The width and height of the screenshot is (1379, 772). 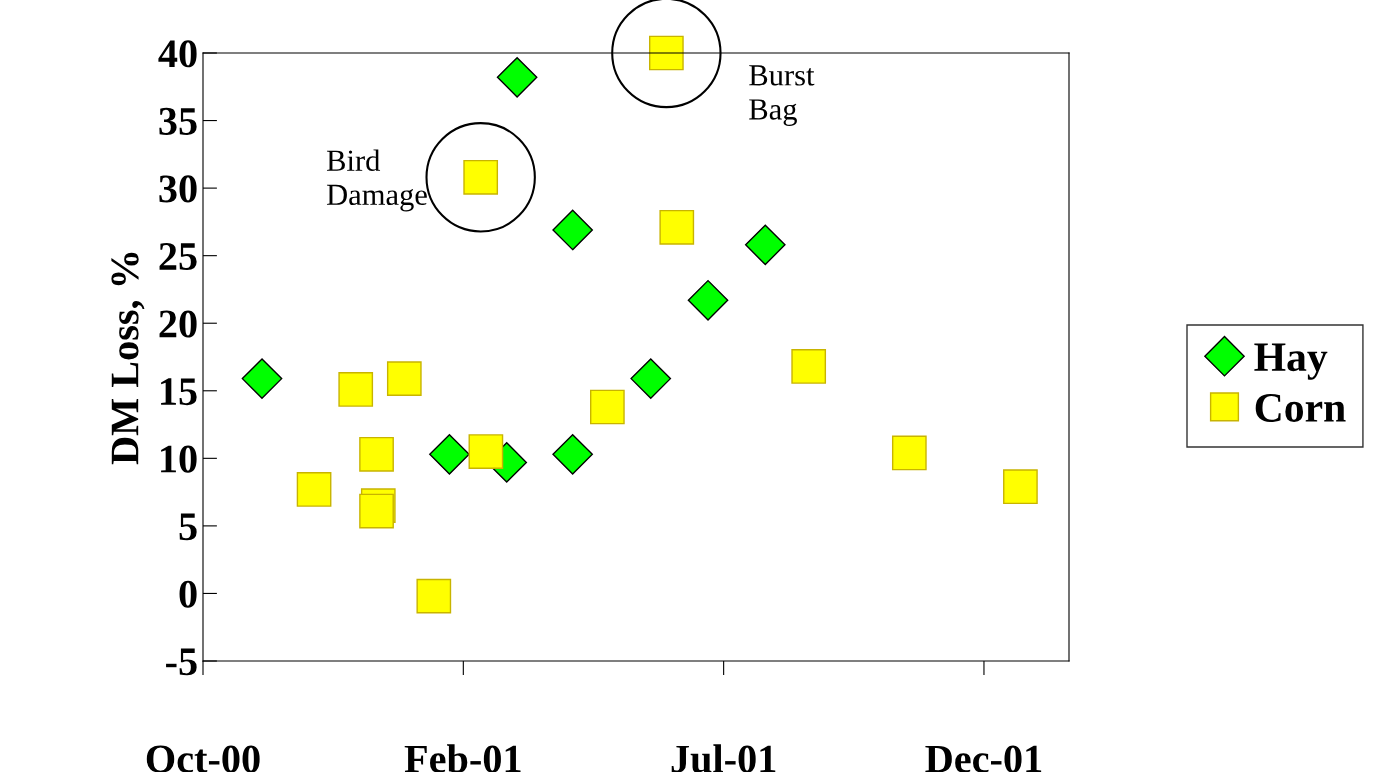 I want to click on x-tick-label: Feb-01, so click(x=462, y=758).